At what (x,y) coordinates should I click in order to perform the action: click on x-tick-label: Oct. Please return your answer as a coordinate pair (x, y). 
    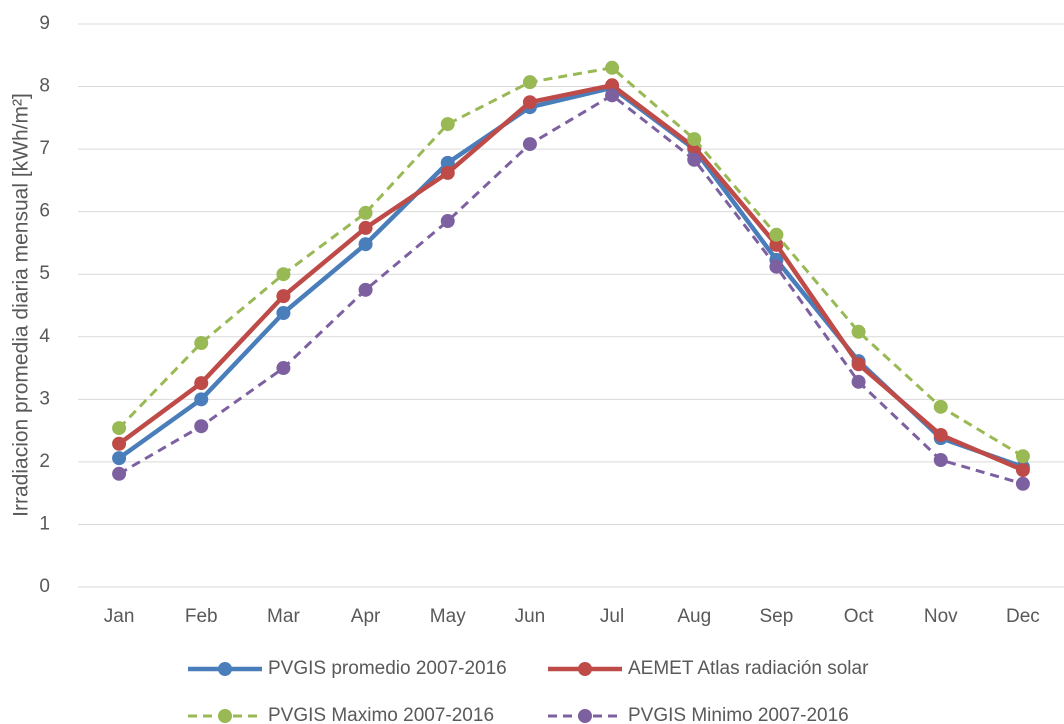
    Looking at the image, I should click on (859, 616).